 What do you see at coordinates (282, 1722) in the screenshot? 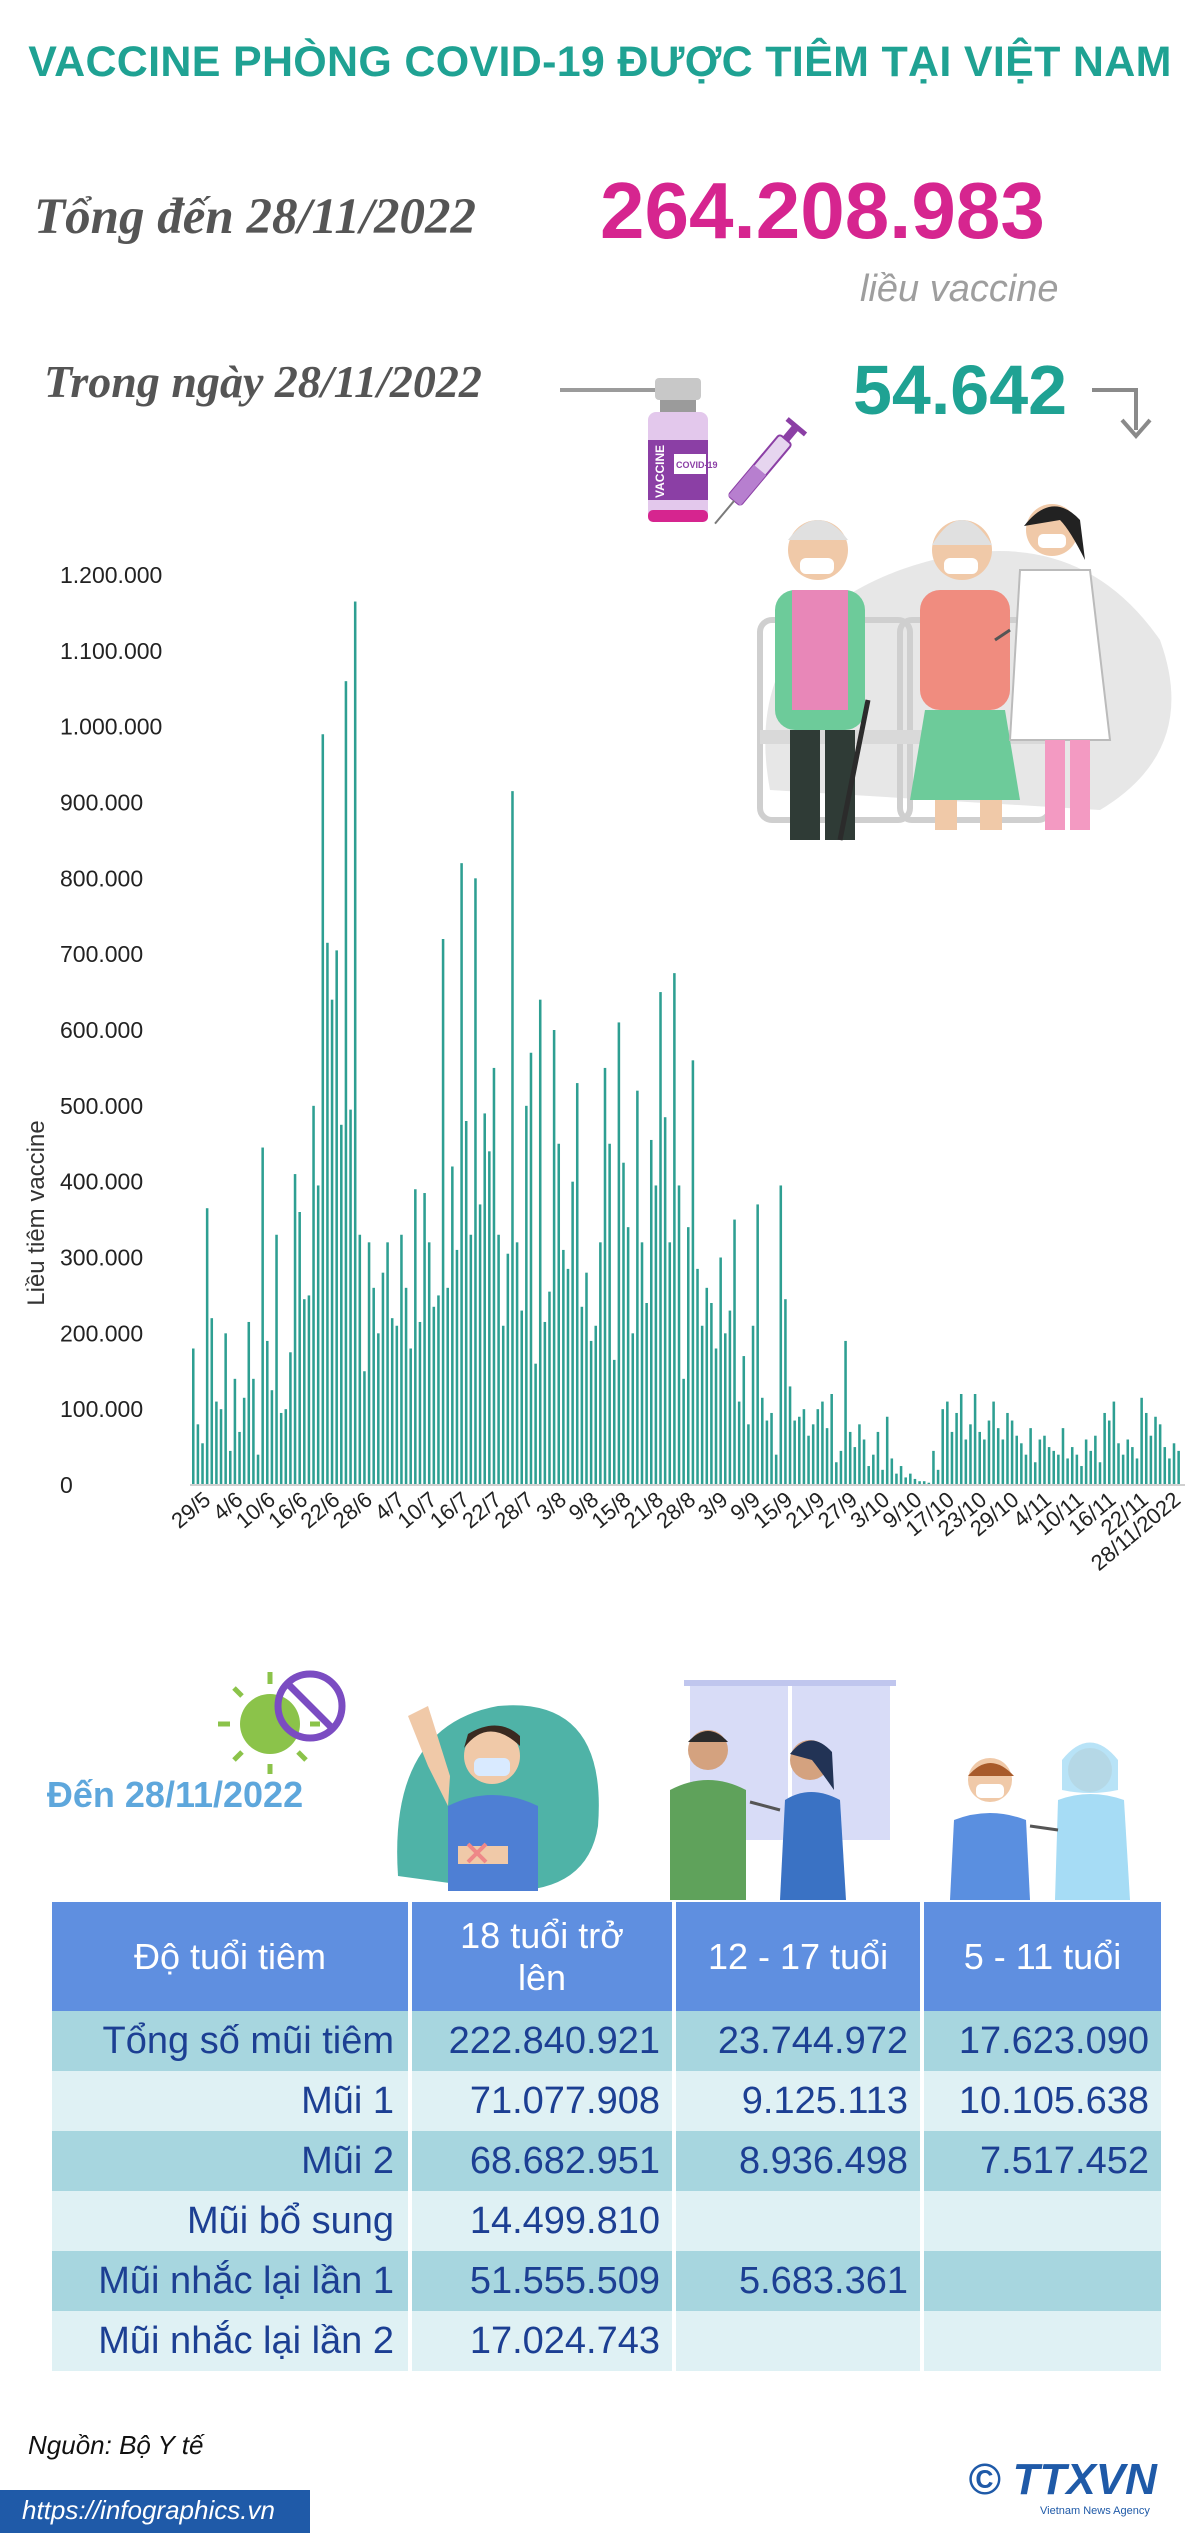
I see `virus-ban-icon` at bounding box center [282, 1722].